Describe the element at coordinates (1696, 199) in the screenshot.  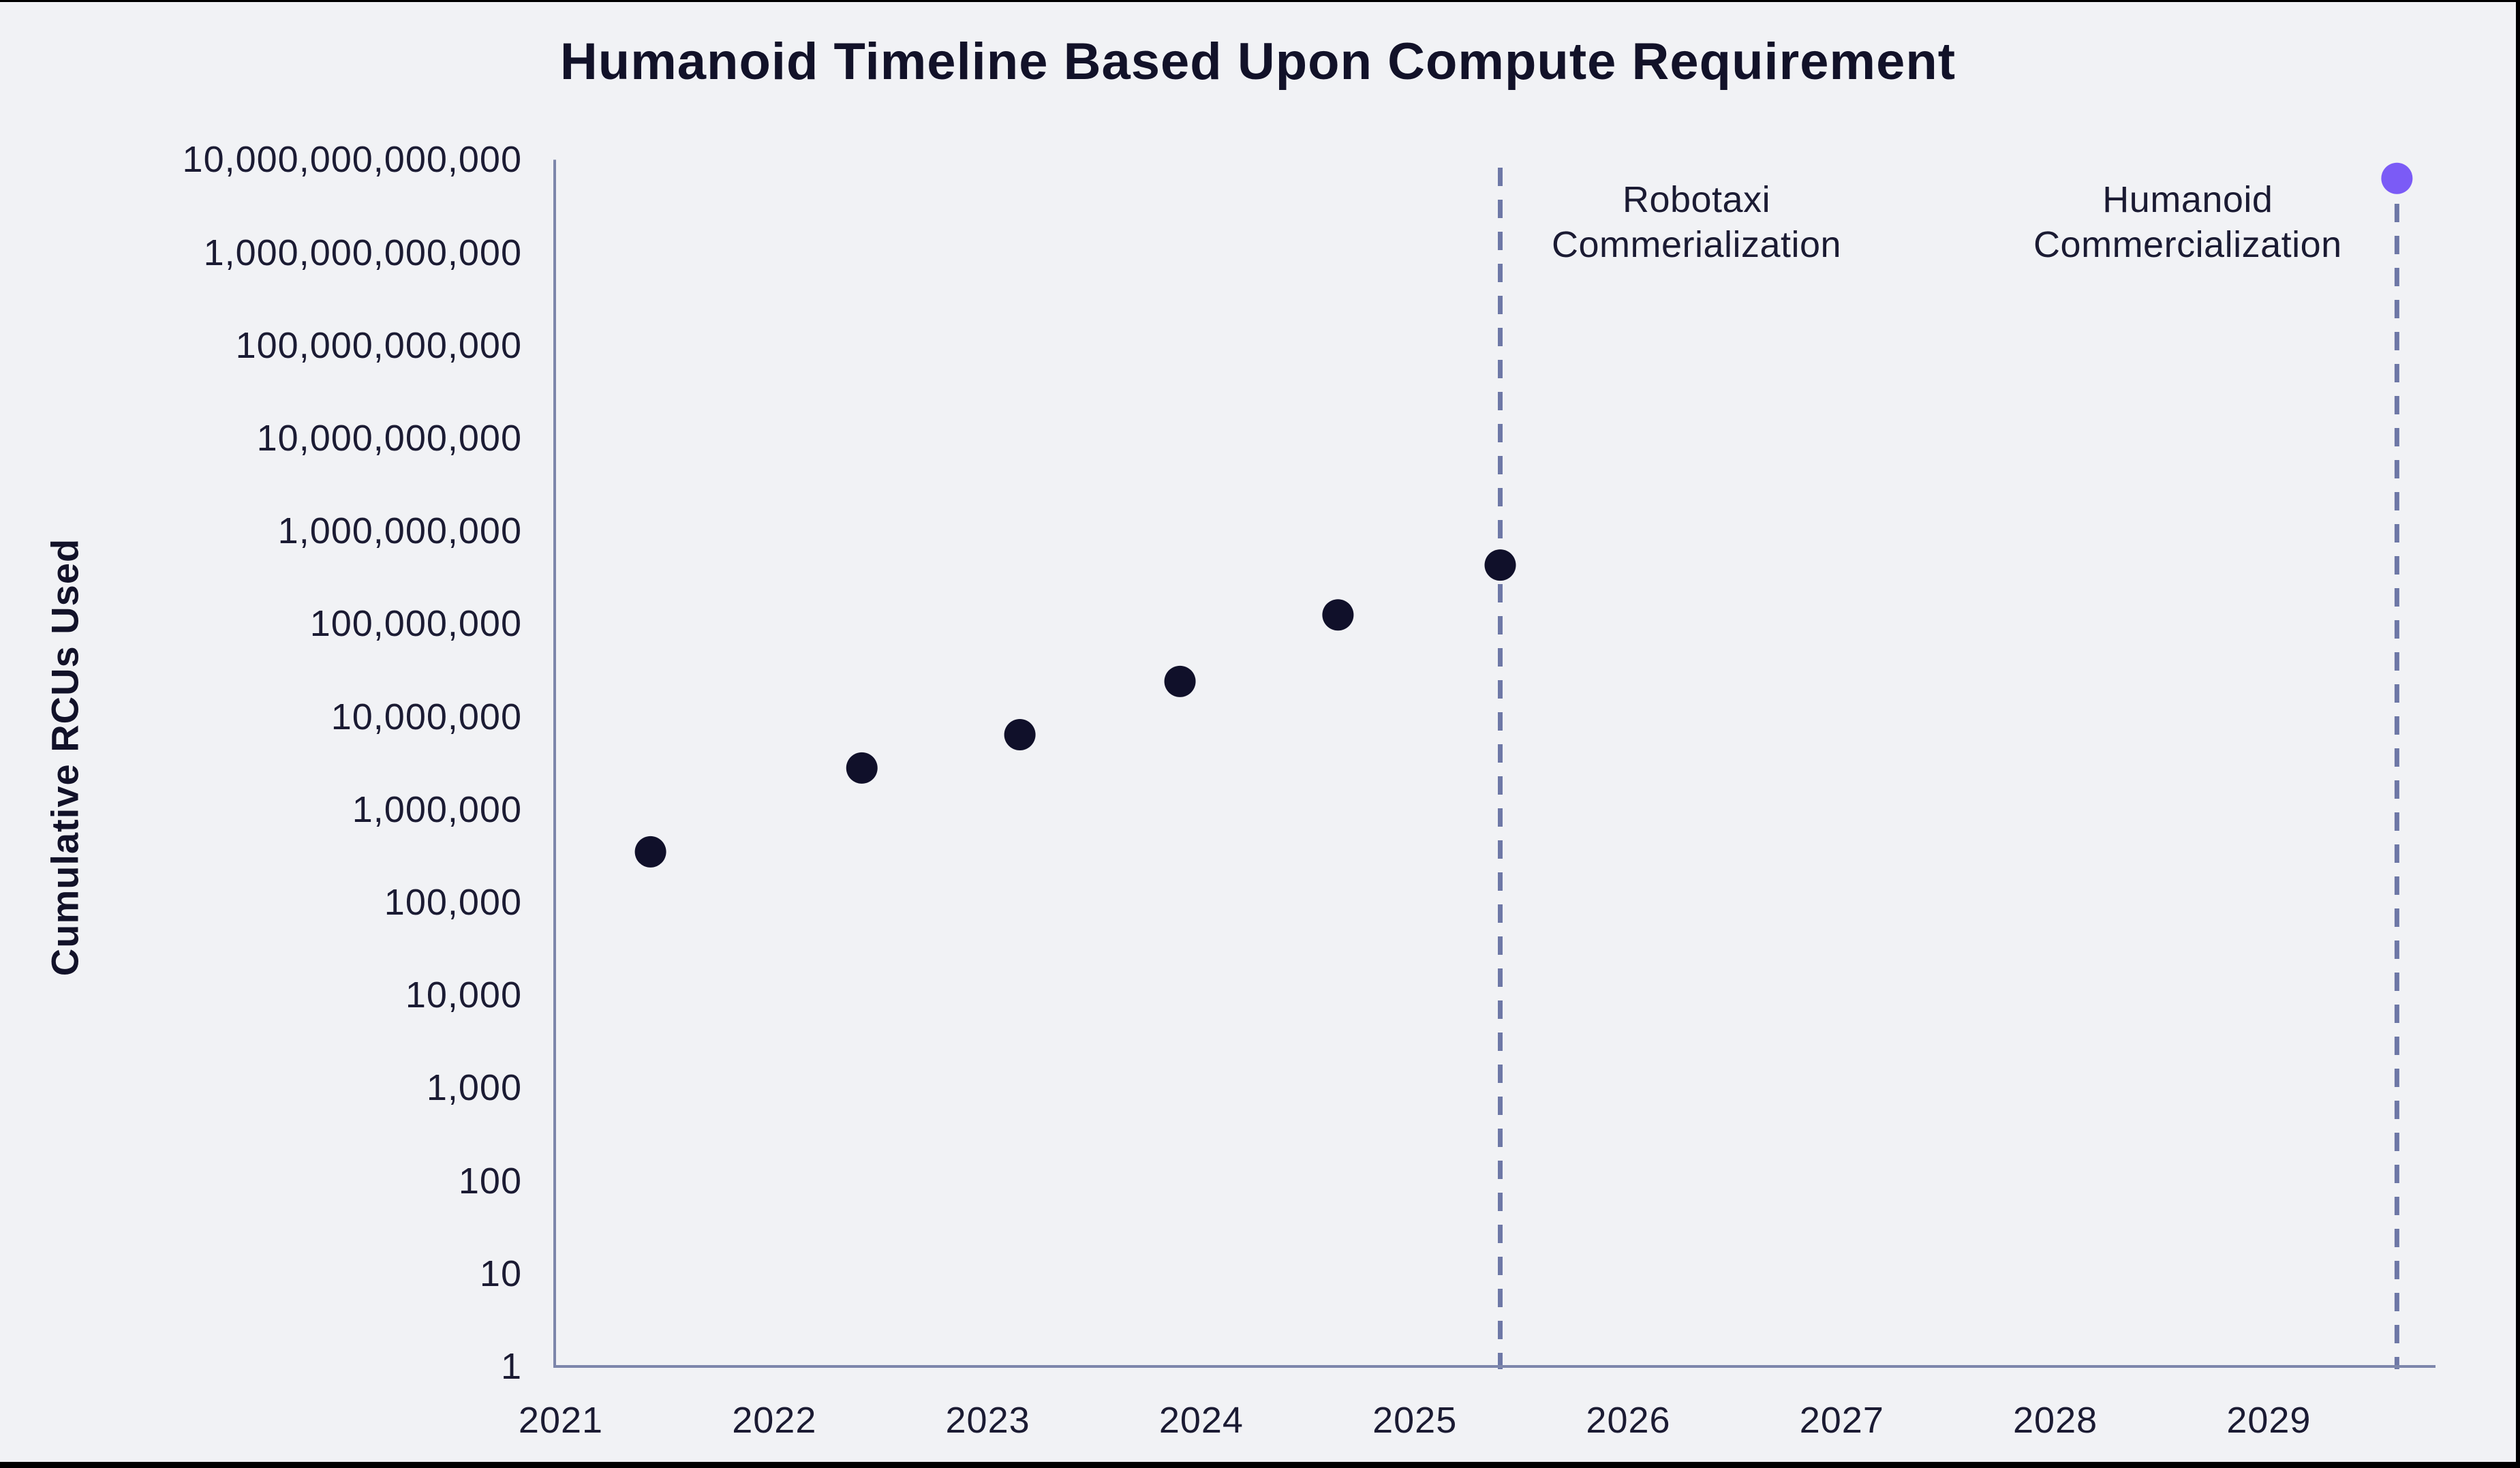
I see `event-annotation-line: Robotaxi` at that location.